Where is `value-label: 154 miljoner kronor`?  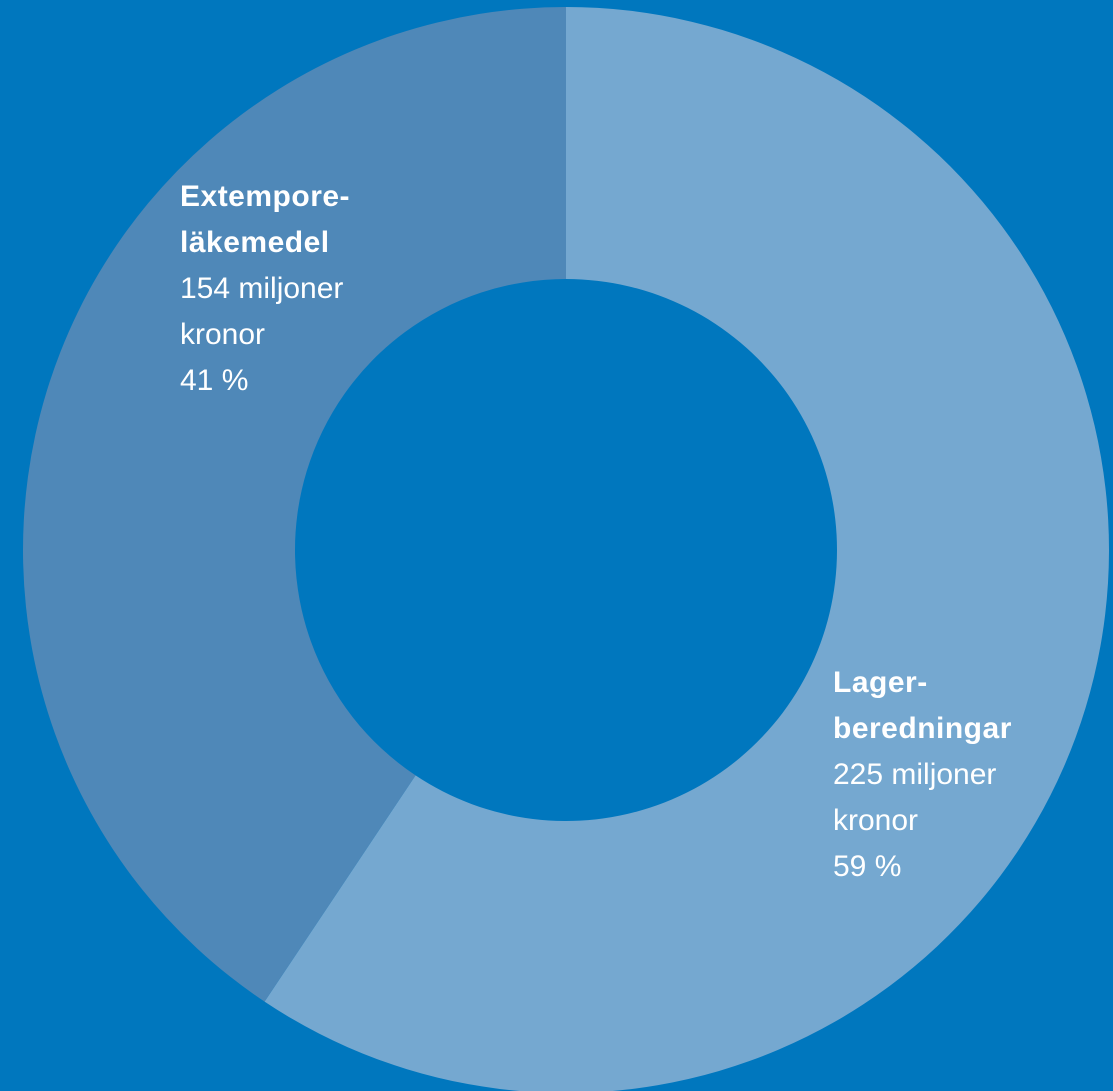
value-label: 154 miljoner kronor is located at coordinates (262, 311).